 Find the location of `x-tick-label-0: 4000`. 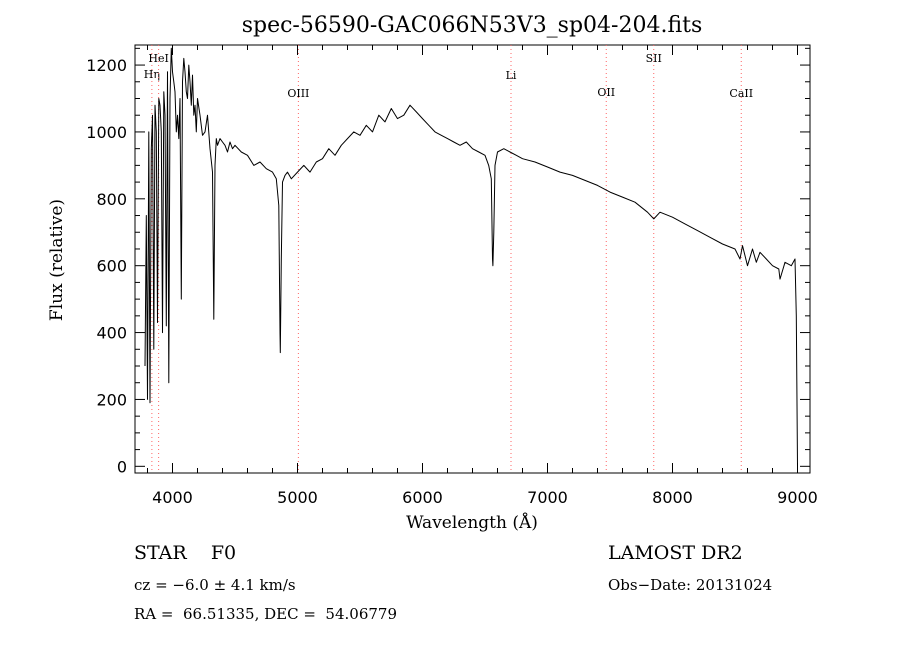

x-tick-label-0: 4000 is located at coordinates (172, 497).